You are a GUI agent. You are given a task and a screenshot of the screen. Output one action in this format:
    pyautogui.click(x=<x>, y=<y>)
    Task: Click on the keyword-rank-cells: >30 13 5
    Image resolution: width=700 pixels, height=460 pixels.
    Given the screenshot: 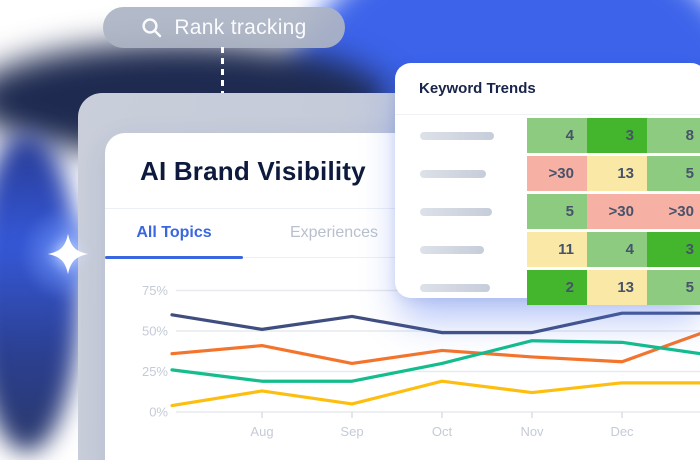 What is the action you would take?
    pyautogui.click(x=613, y=173)
    